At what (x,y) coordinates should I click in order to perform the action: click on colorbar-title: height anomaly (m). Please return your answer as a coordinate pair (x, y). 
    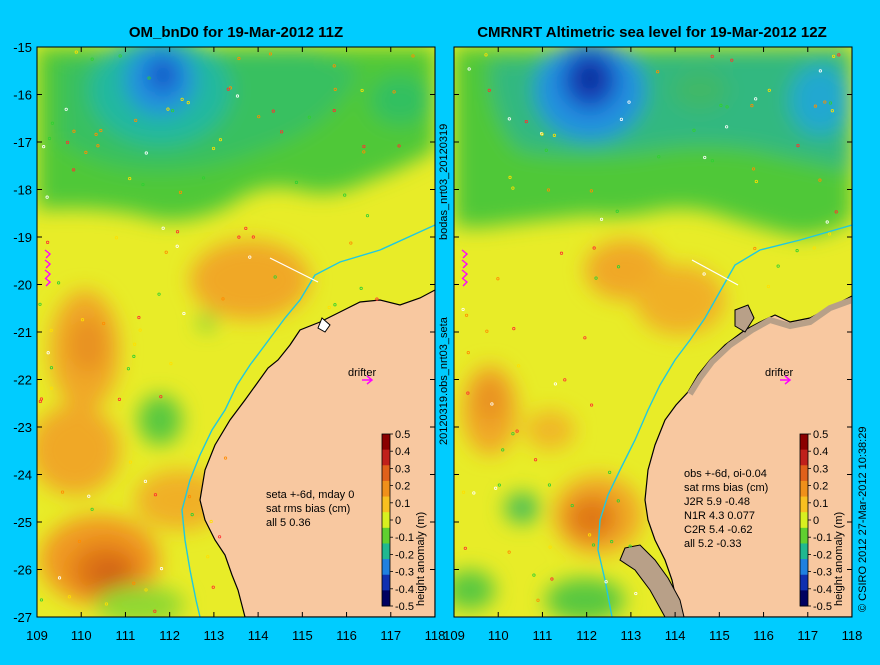
    Looking at the image, I should click on (421, 559).